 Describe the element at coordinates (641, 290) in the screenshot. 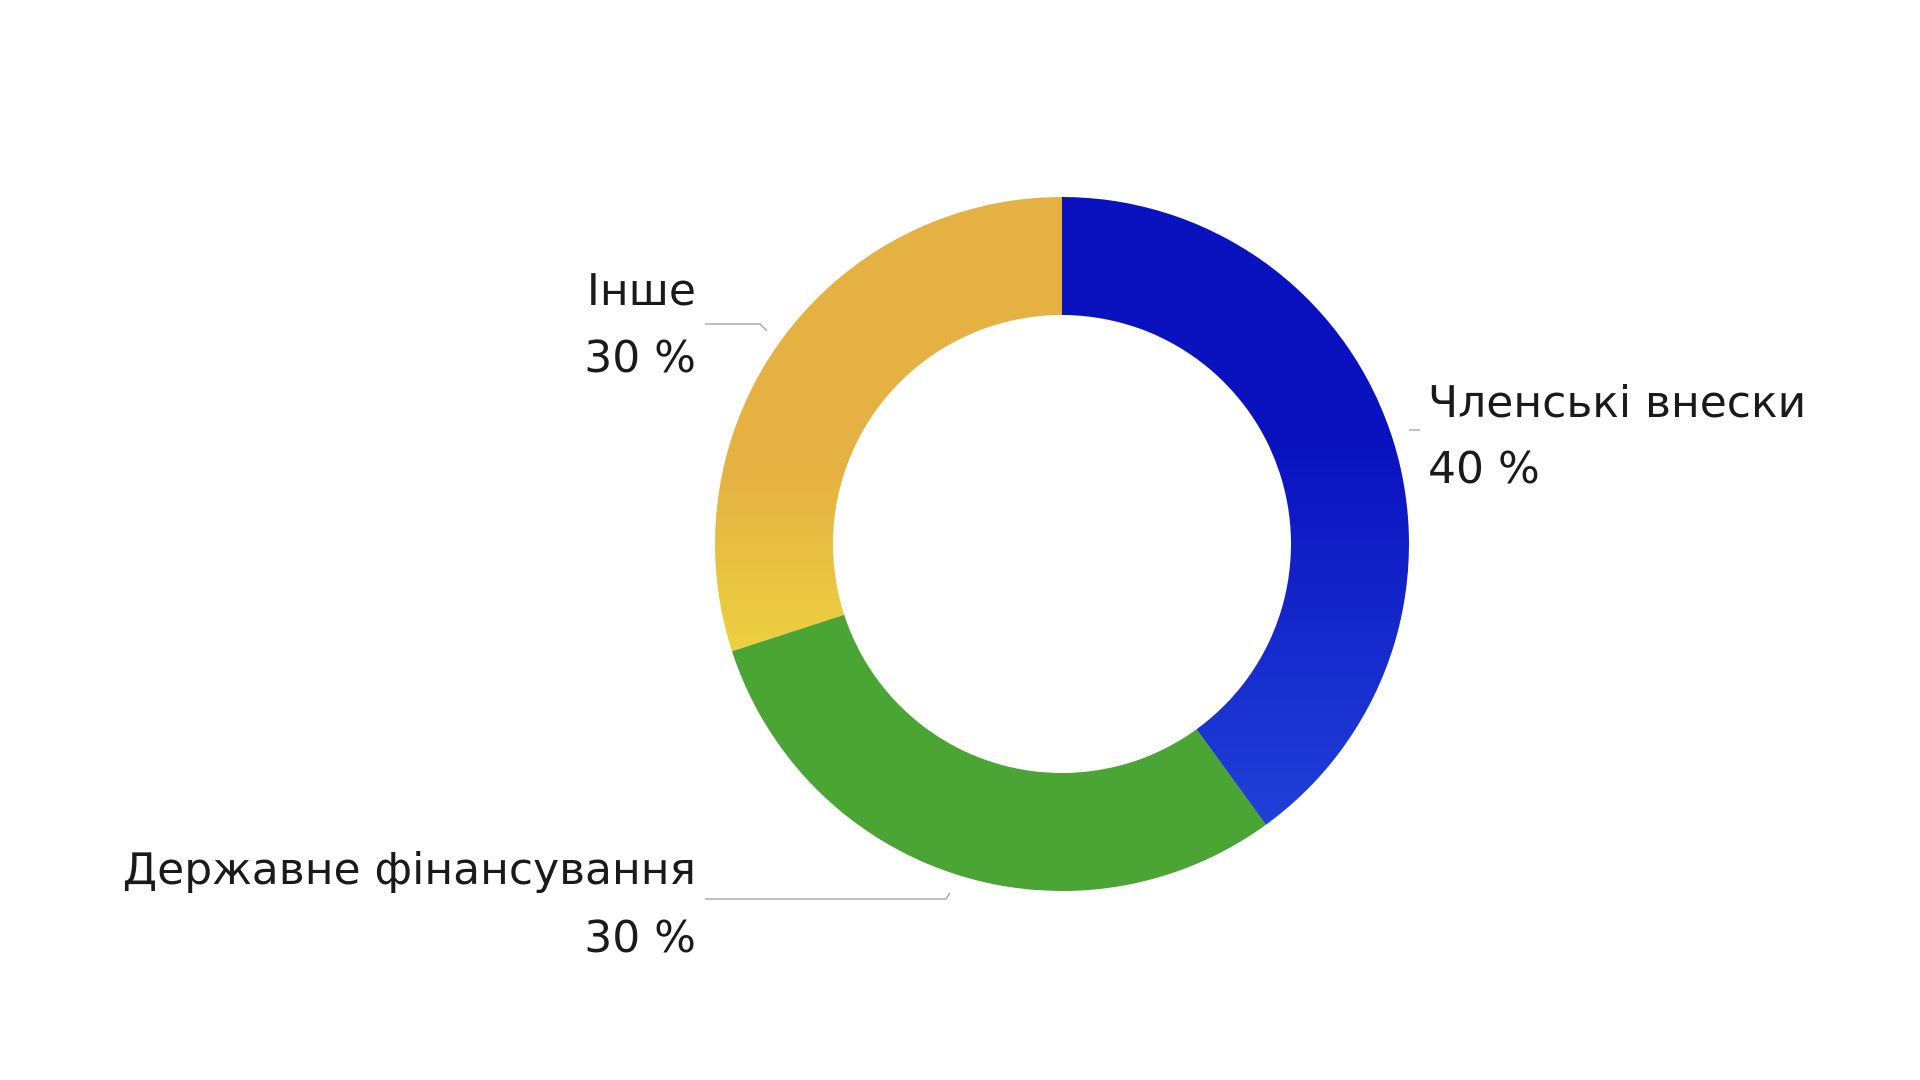

I see `category-label: Інше` at that location.